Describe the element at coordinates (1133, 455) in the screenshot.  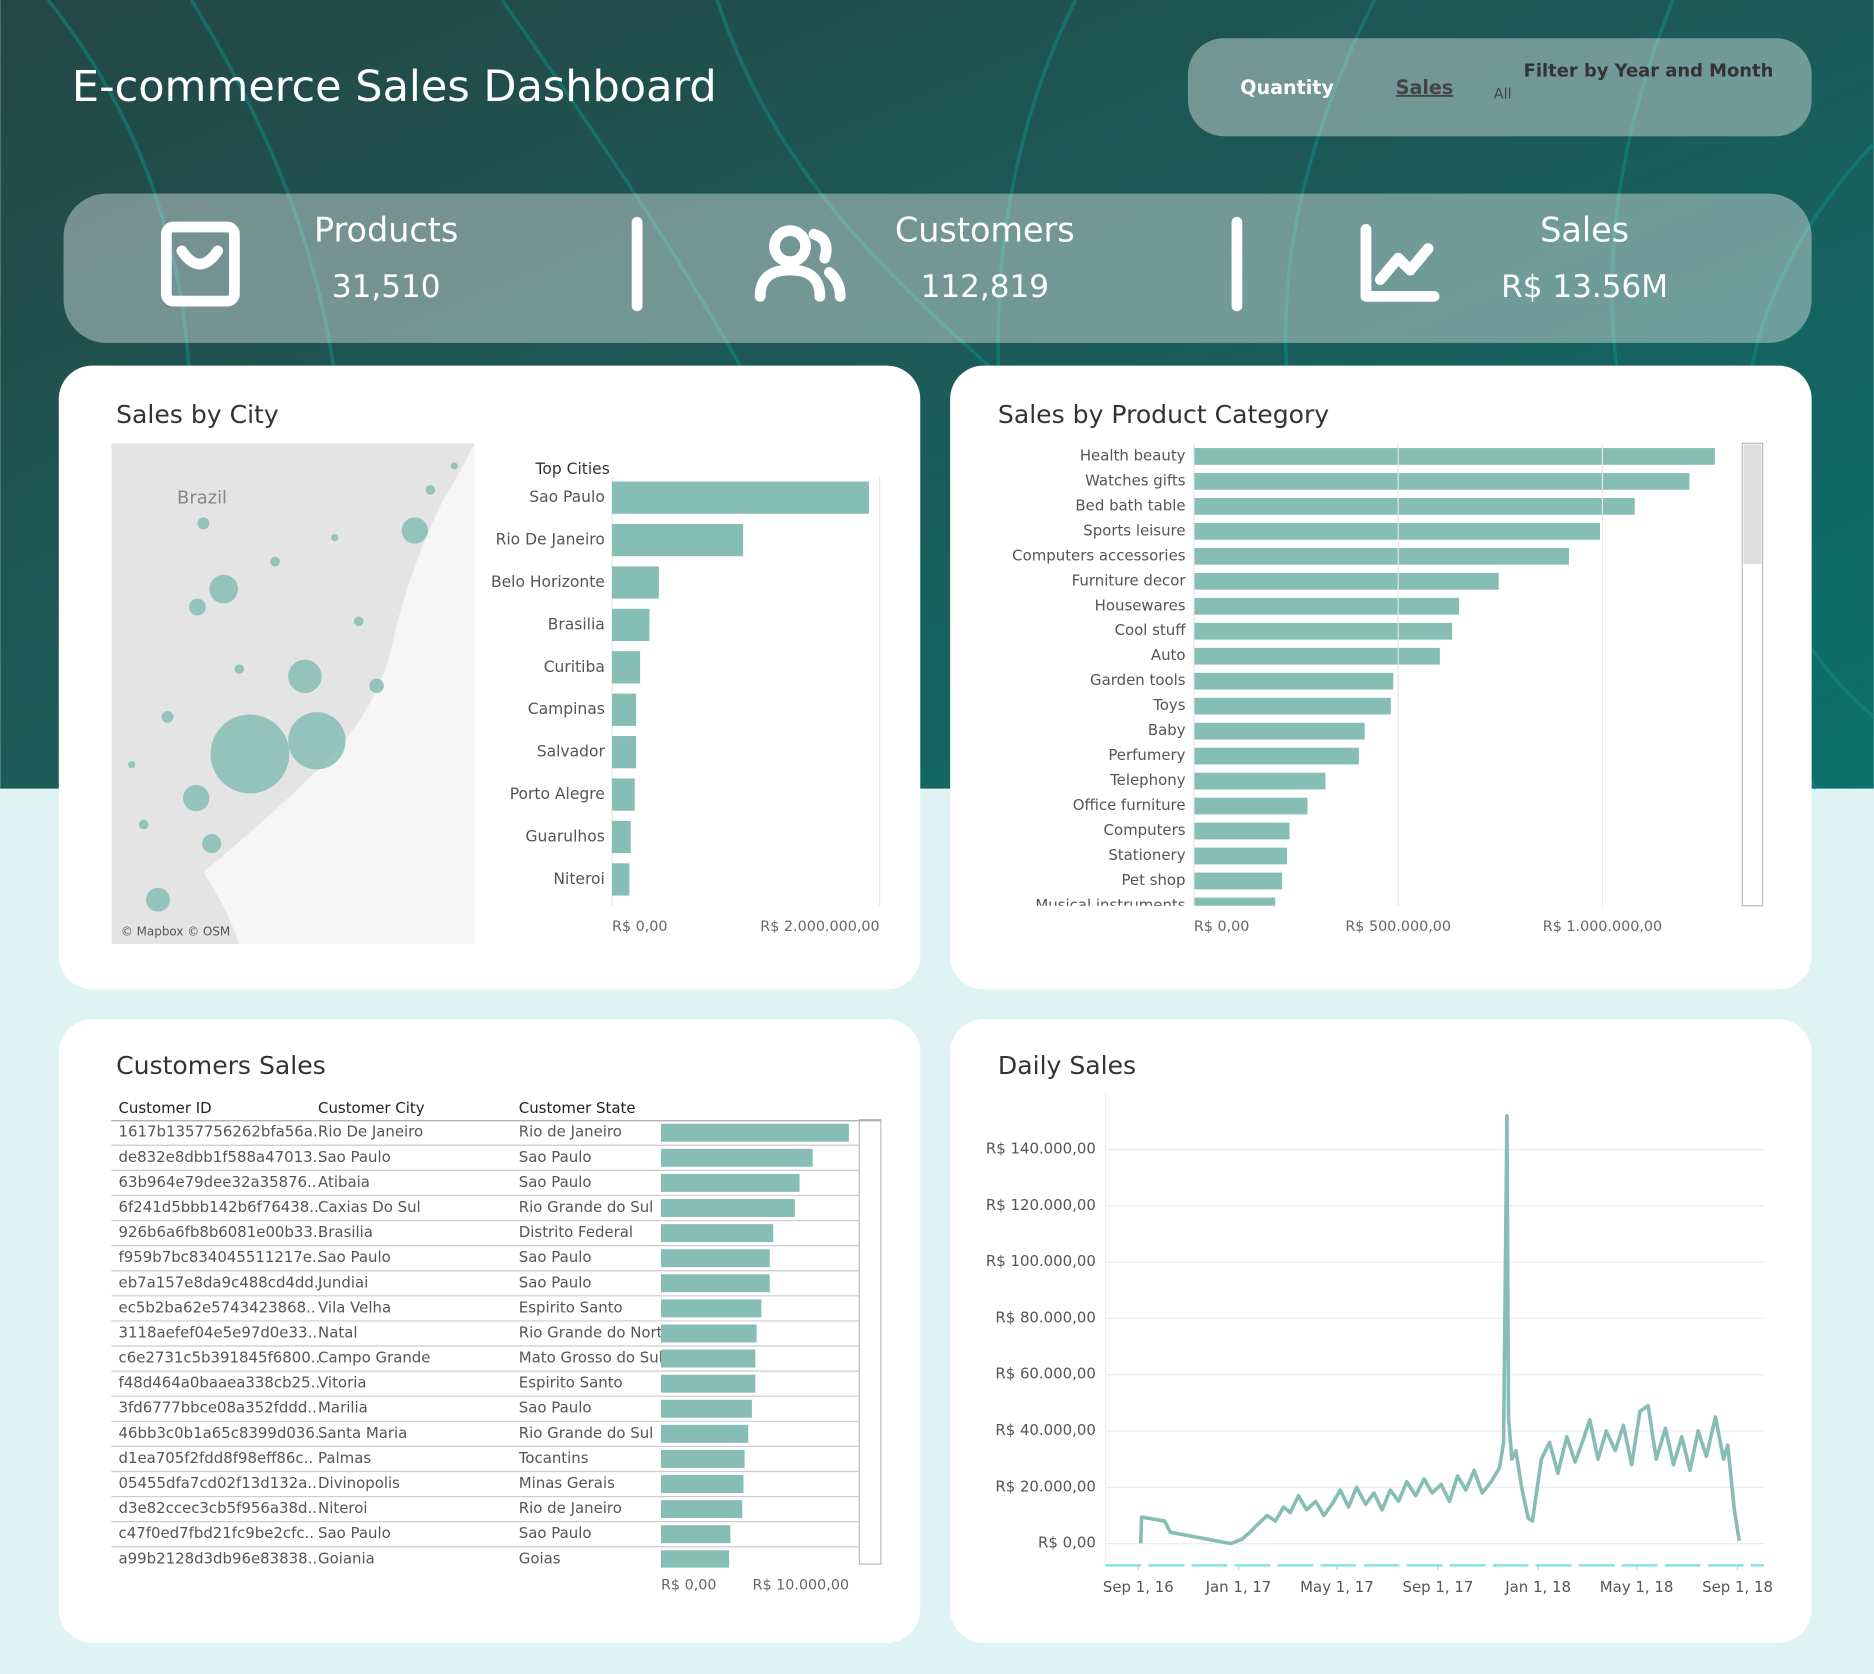
I see `y-tick-label: Health beauty` at that location.